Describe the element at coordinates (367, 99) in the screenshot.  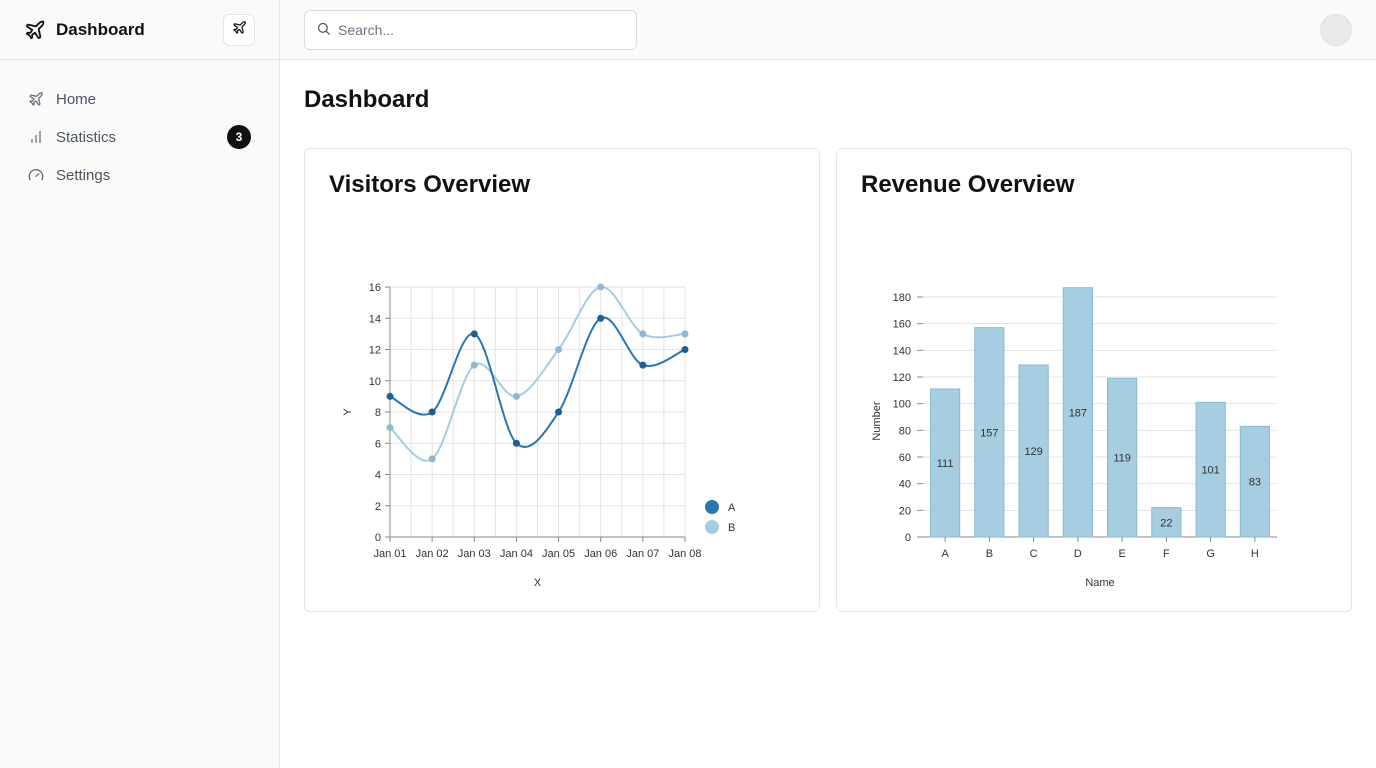
I see `page-title: Dashboard` at that location.